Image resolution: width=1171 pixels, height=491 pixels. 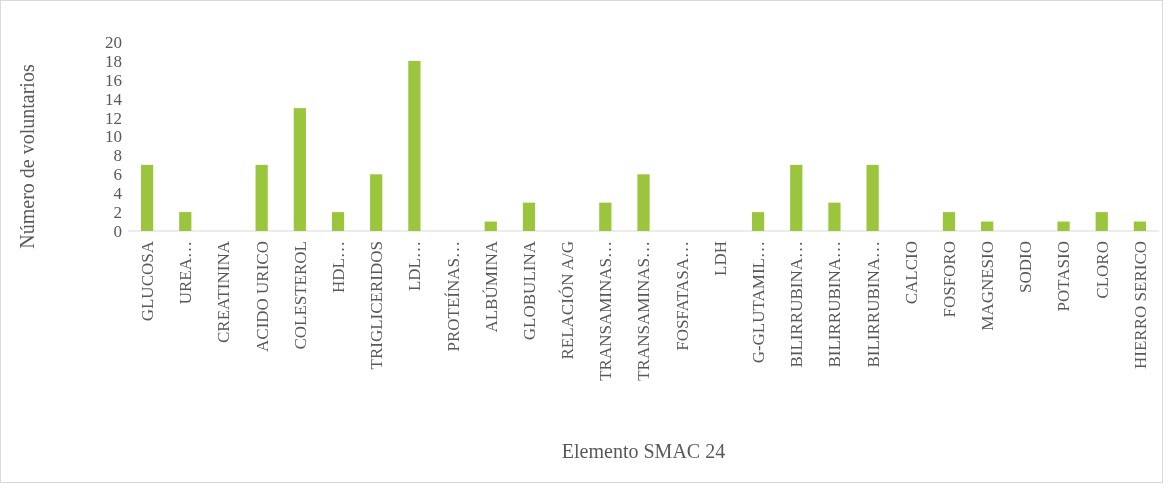 I want to click on x-tick-label: LDH, so click(x=720, y=258).